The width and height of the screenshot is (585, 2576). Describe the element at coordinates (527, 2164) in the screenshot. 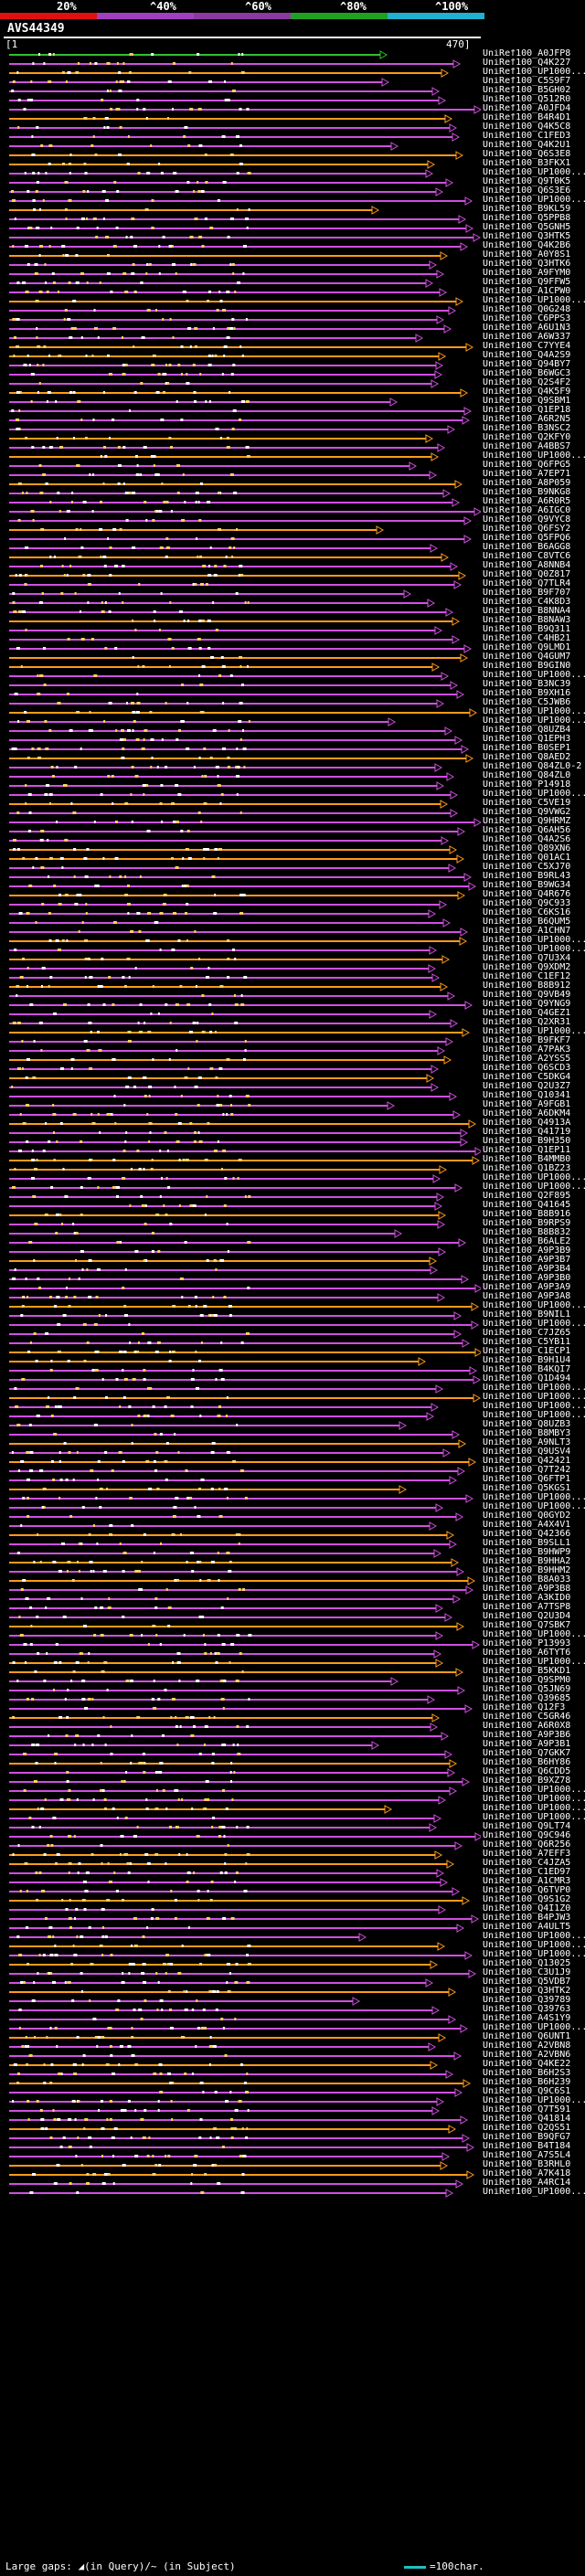

I see `hit-link: UniRef100_B3RHL0` at that location.